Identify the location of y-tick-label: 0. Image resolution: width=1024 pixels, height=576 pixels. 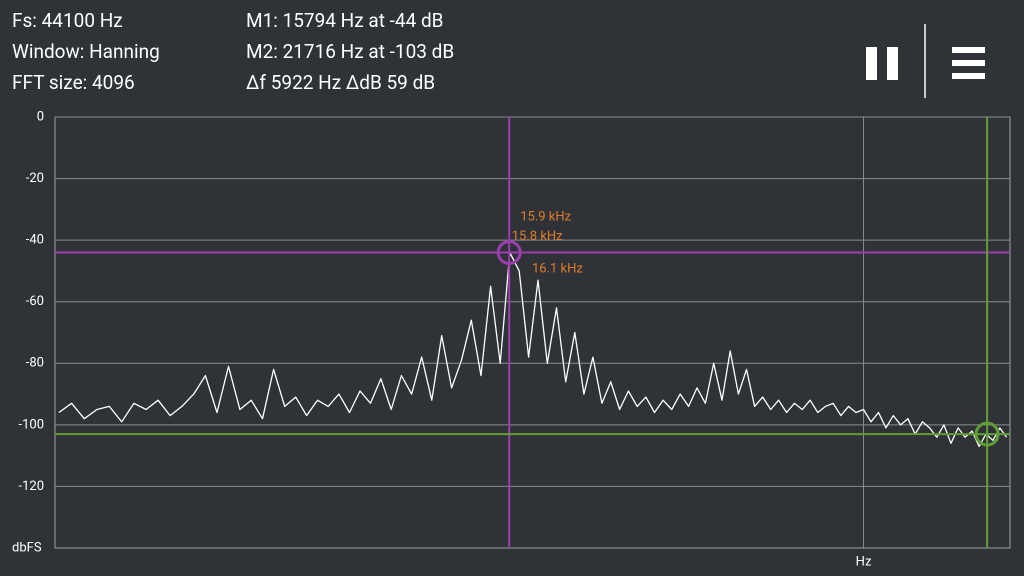
(40, 116).